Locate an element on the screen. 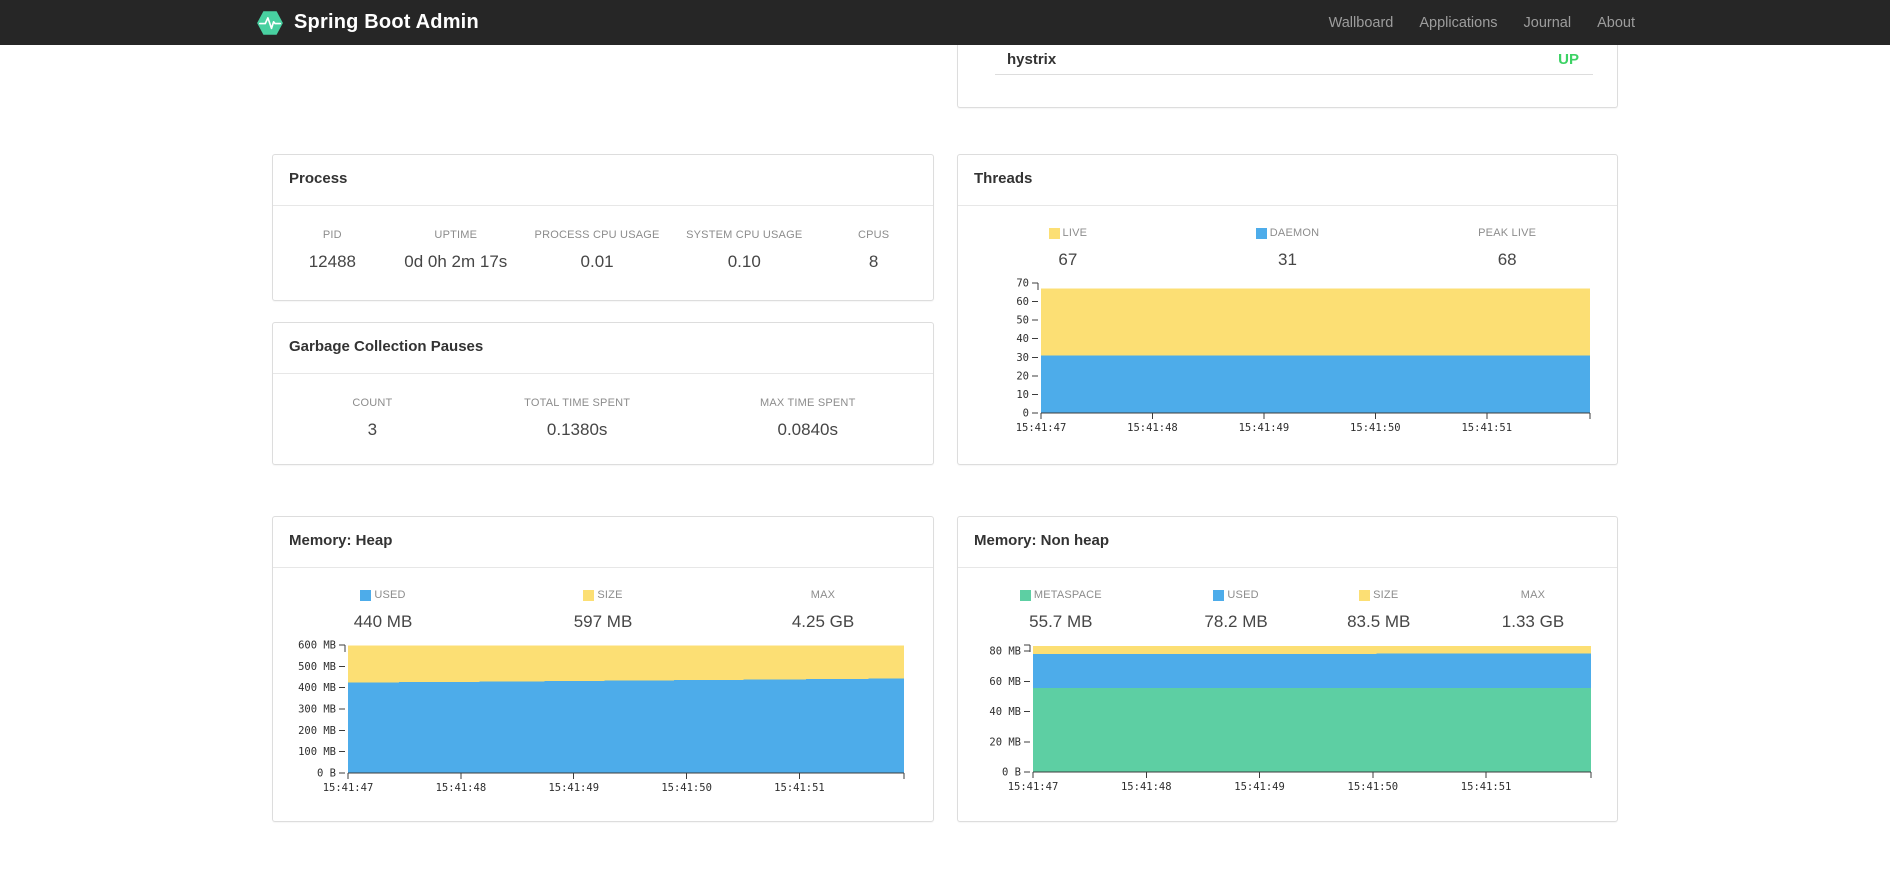 Image resolution: width=1890 pixels, height=892 pixels. memory-heap-card-title: Memory: Heap is located at coordinates (603, 542).